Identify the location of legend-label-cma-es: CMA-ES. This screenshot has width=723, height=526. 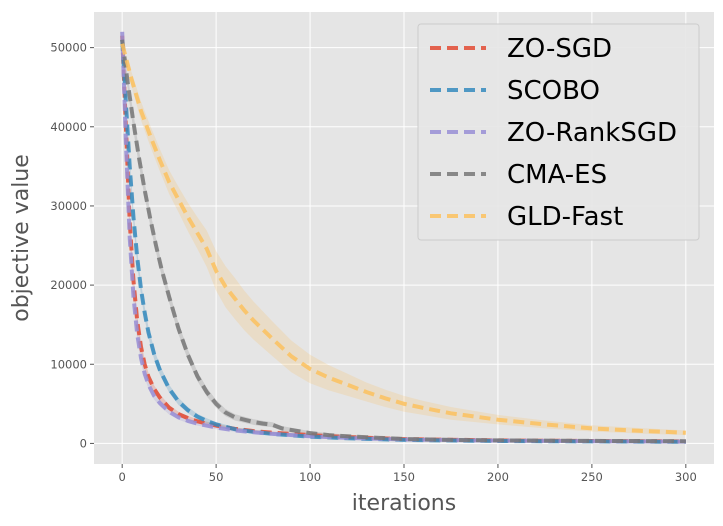
(557, 175).